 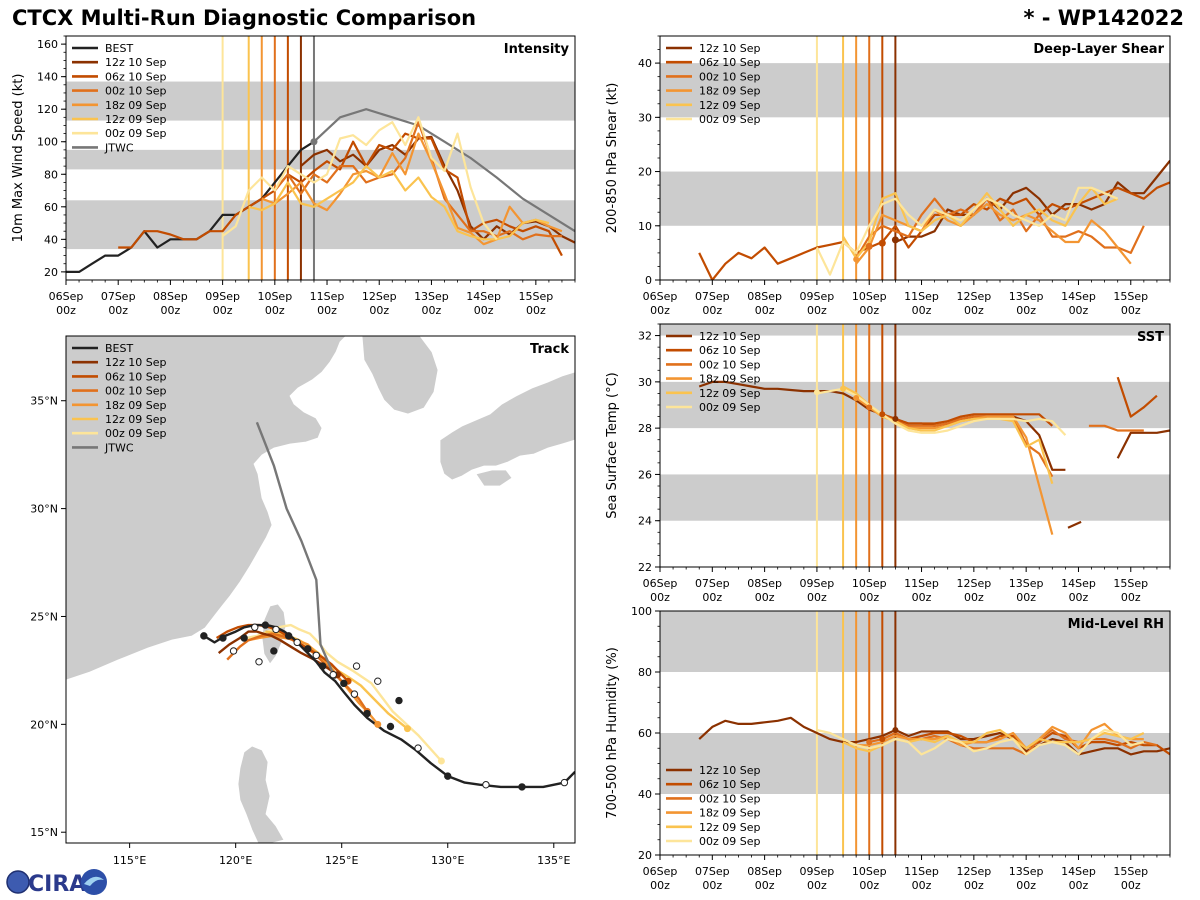 What do you see at coordinates (1078, 296) in the screenshot?
I see `shear-xtick-label-date: 14Sep` at bounding box center [1078, 296].